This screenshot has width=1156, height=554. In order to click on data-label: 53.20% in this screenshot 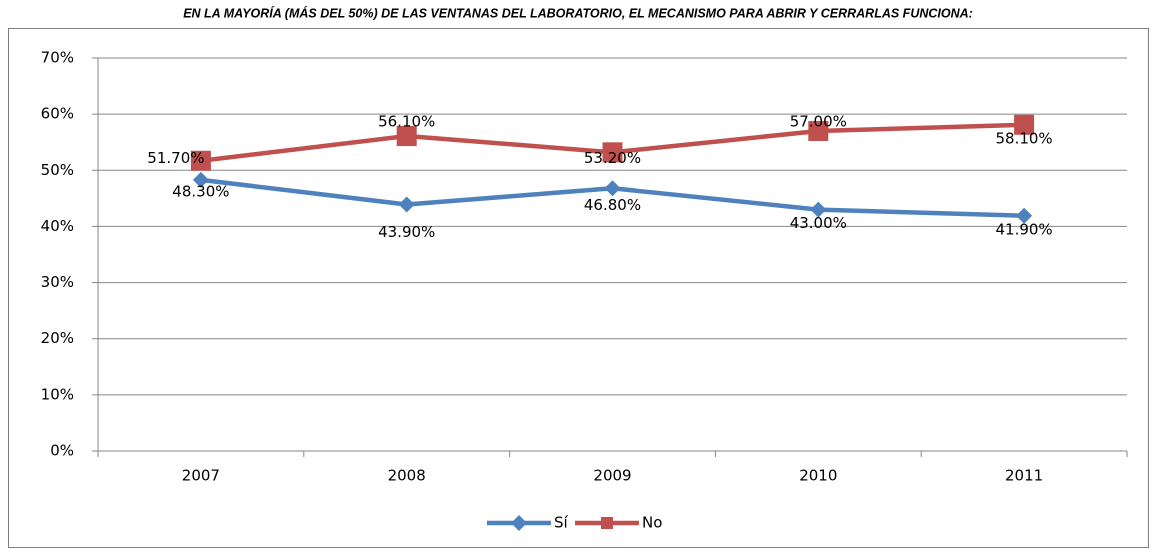, I will do `click(612, 158)`.